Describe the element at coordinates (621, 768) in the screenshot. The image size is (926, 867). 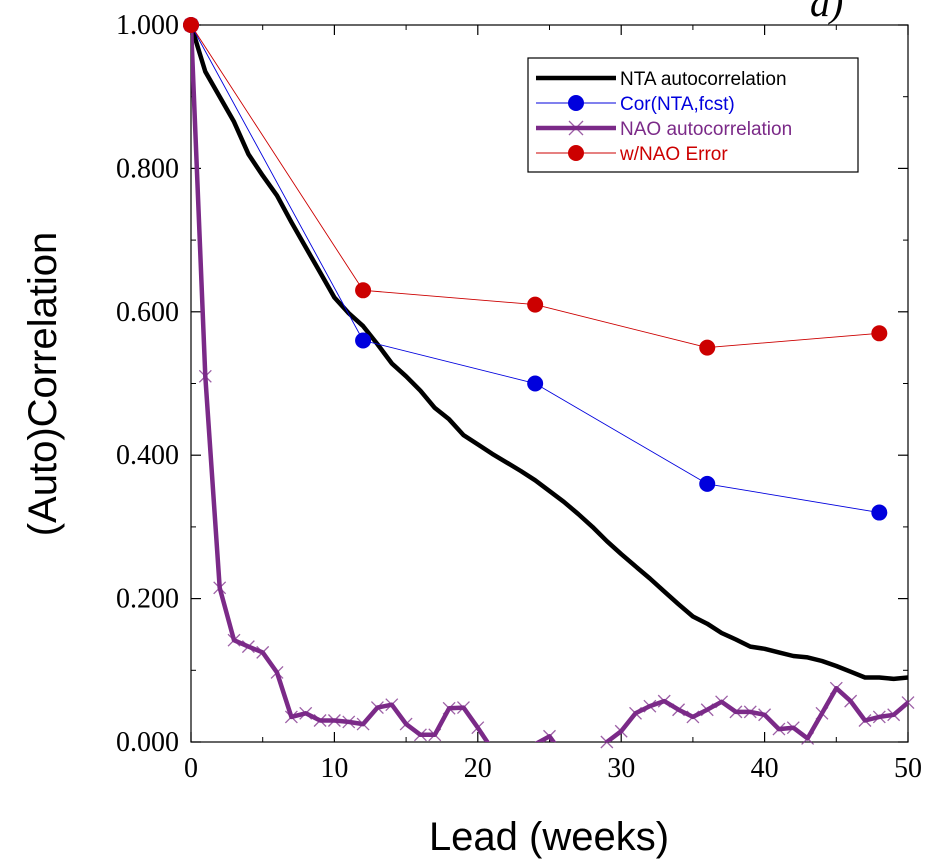
I see `x-tick-label: 30` at that location.